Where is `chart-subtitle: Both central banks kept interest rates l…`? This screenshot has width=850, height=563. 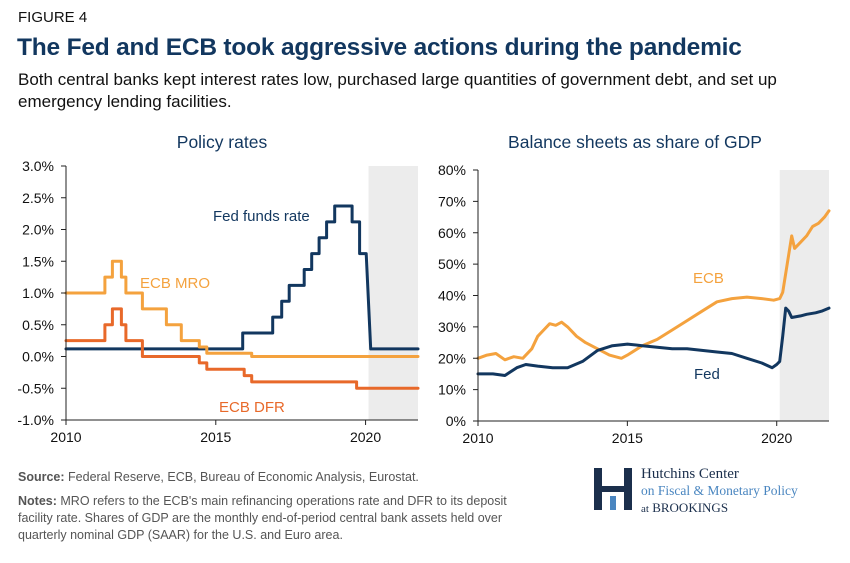
chart-subtitle: Both central banks kept interest rates l… is located at coordinates (397, 90).